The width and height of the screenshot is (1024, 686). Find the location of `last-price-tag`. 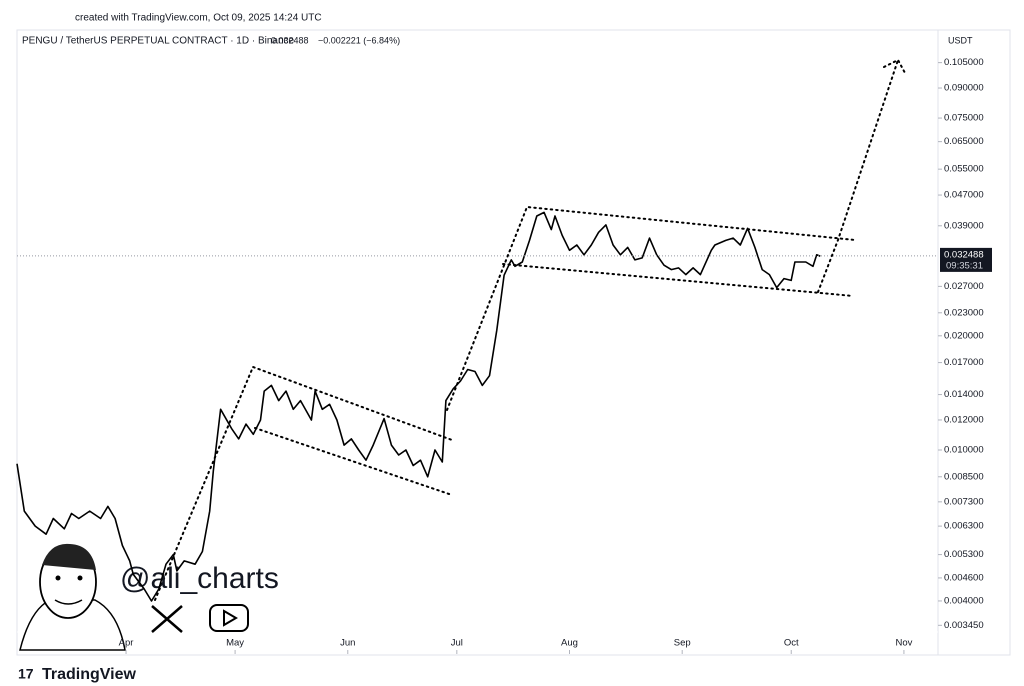

last-price-tag is located at coordinates (966, 259).